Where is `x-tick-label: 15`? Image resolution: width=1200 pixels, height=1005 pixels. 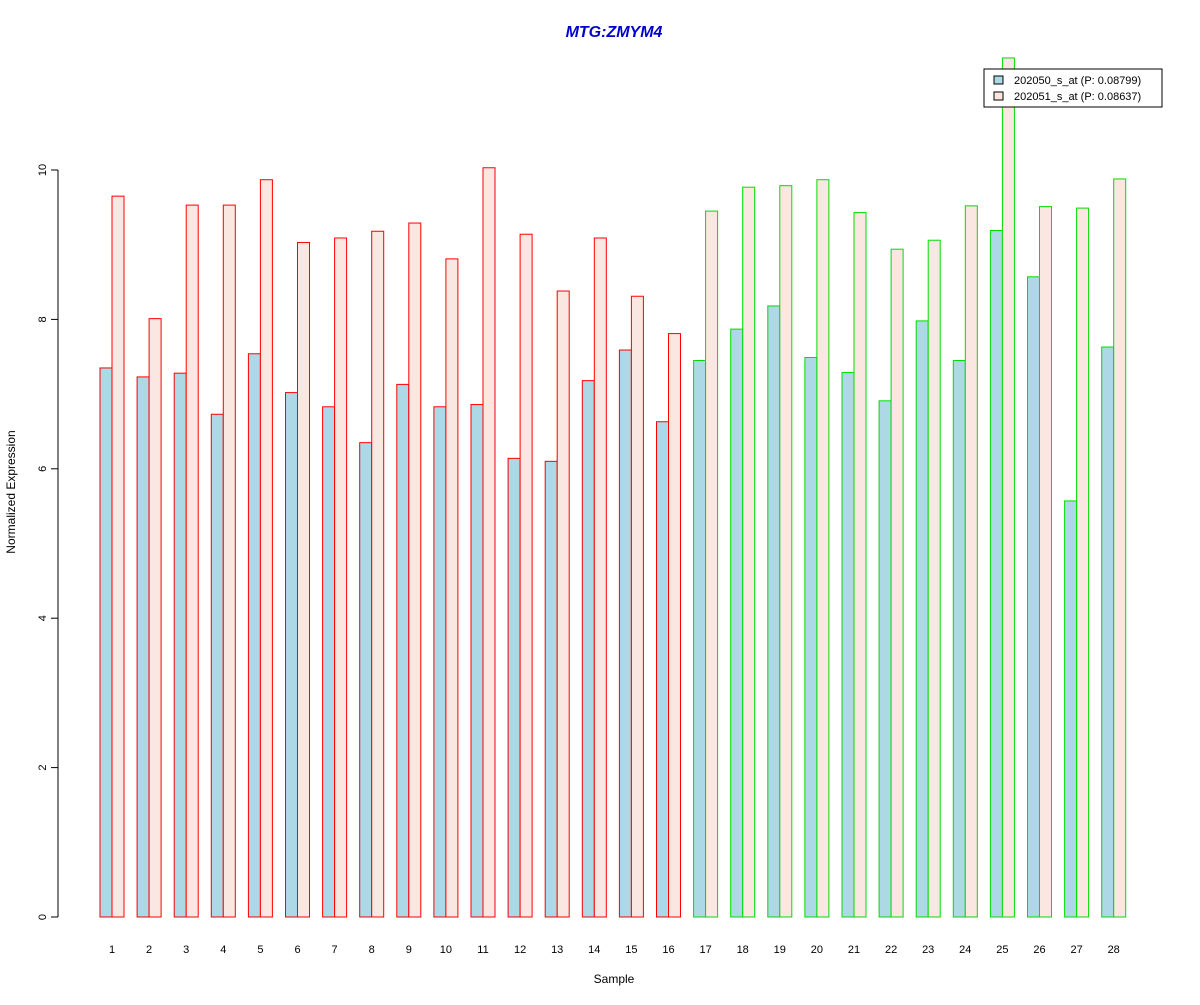
x-tick-label: 15 is located at coordinates (631, 950).